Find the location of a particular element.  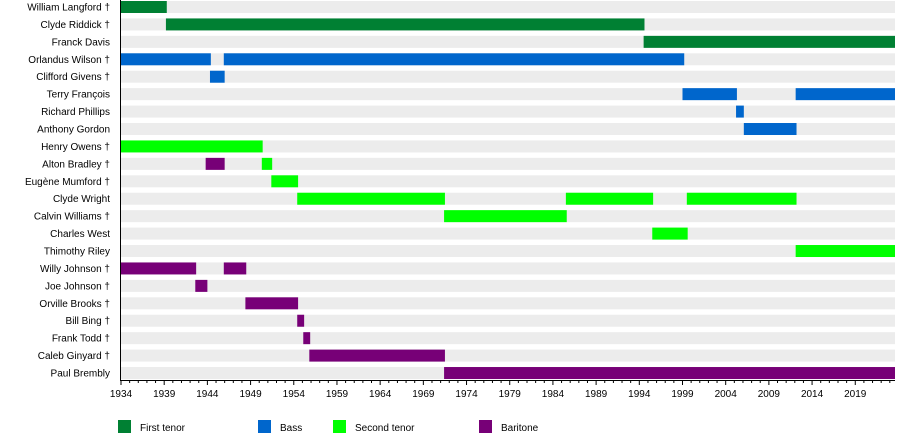

member-label: Eugène Mumford † is located at coordinates (67, 182).